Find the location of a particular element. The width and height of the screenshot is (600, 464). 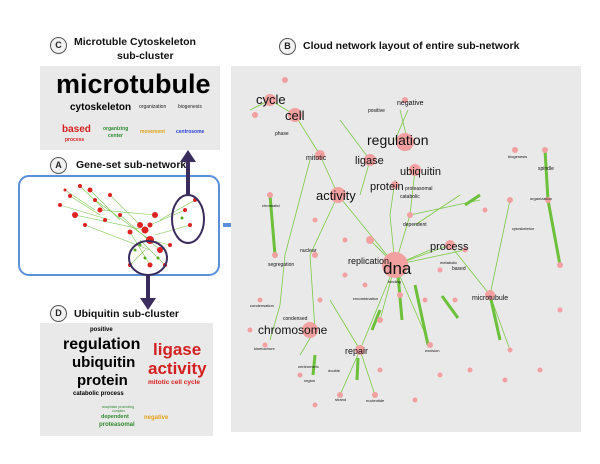

panel-b-label: B is located at coordinates (287, 46).